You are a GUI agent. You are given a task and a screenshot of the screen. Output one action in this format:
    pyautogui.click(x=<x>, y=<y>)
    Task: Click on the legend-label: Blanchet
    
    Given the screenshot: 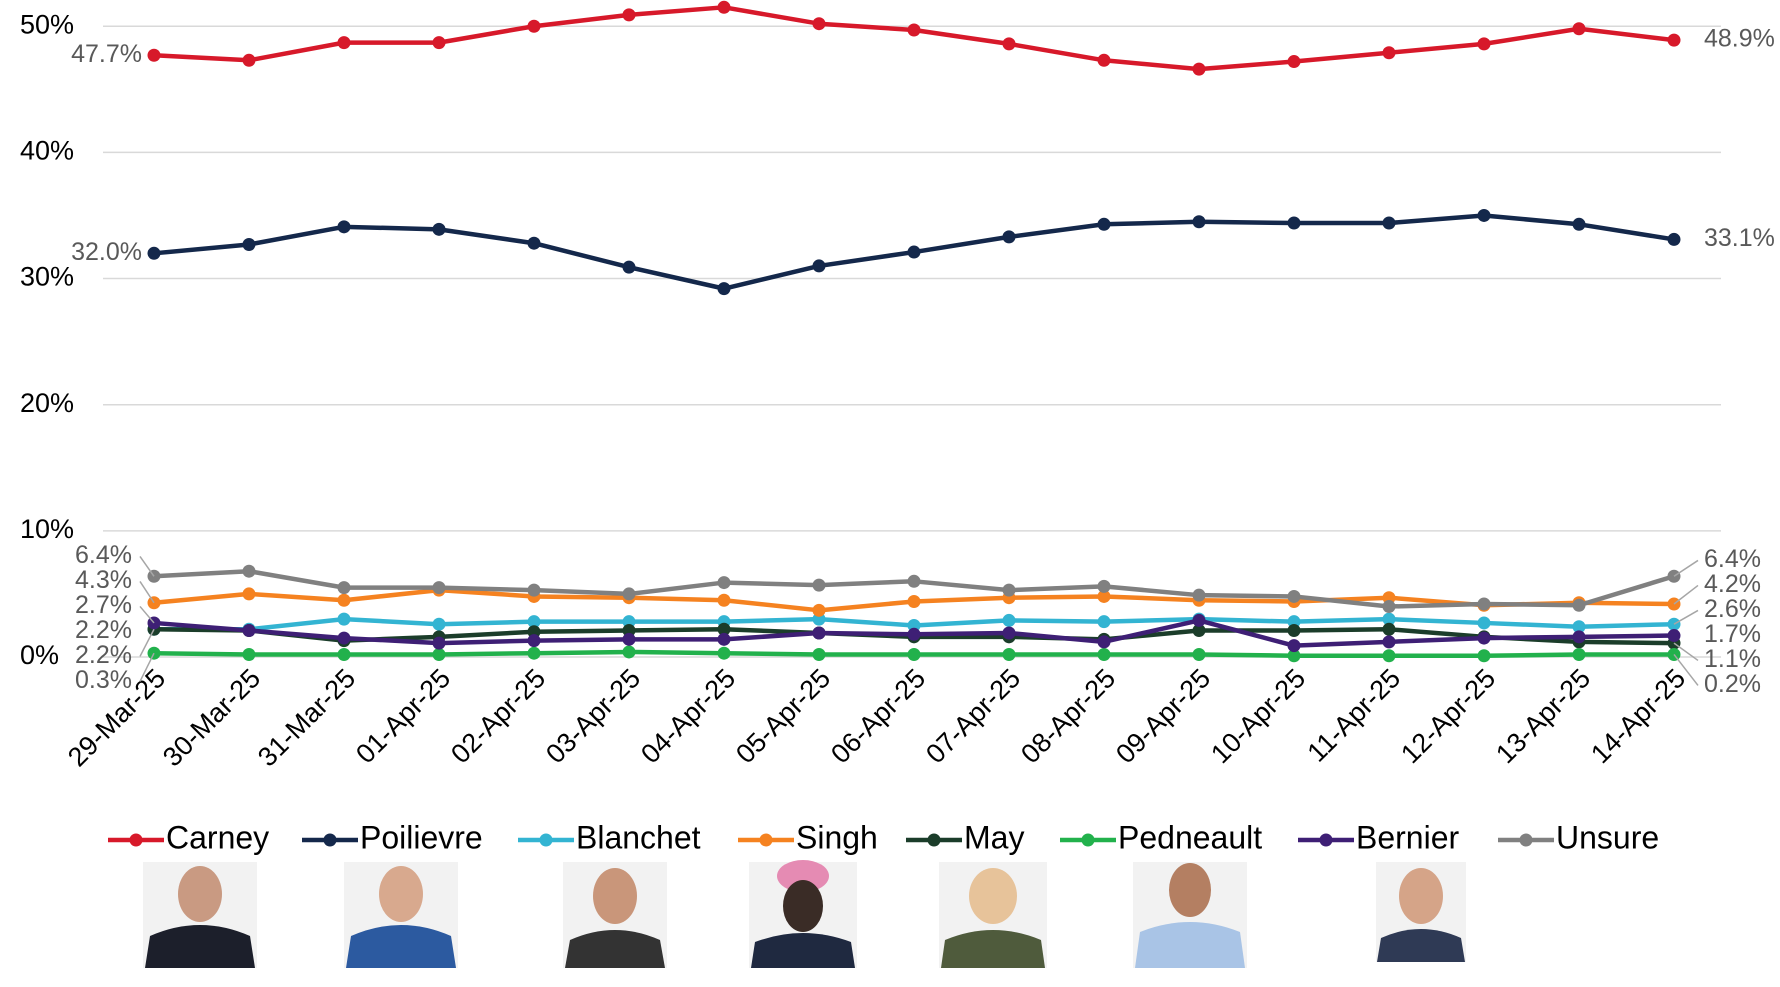 What is the action you would take?
    pyautogui.click(x=638, y=837)
    